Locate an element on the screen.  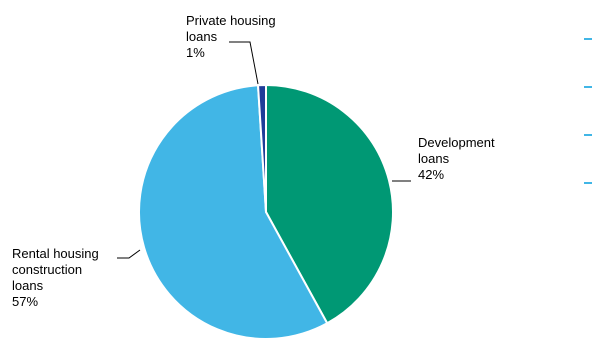
slice-label-line: Rental housing is located at coordinates (55, 253).